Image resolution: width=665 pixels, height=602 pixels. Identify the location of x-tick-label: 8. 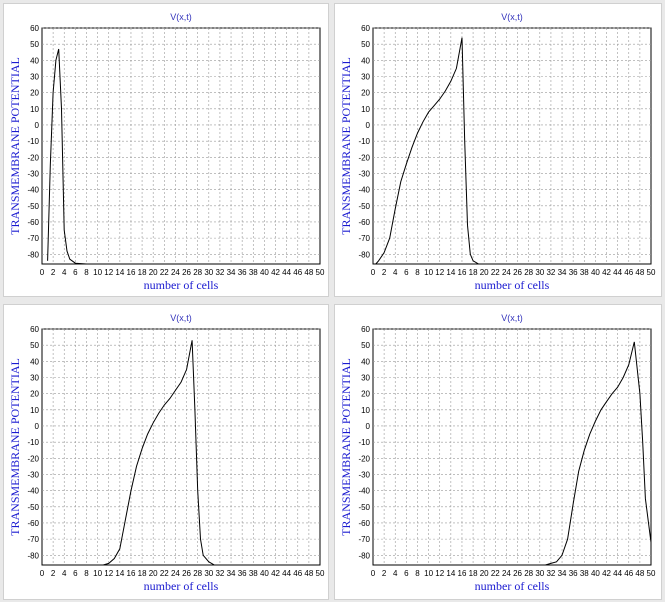
(86, 573).